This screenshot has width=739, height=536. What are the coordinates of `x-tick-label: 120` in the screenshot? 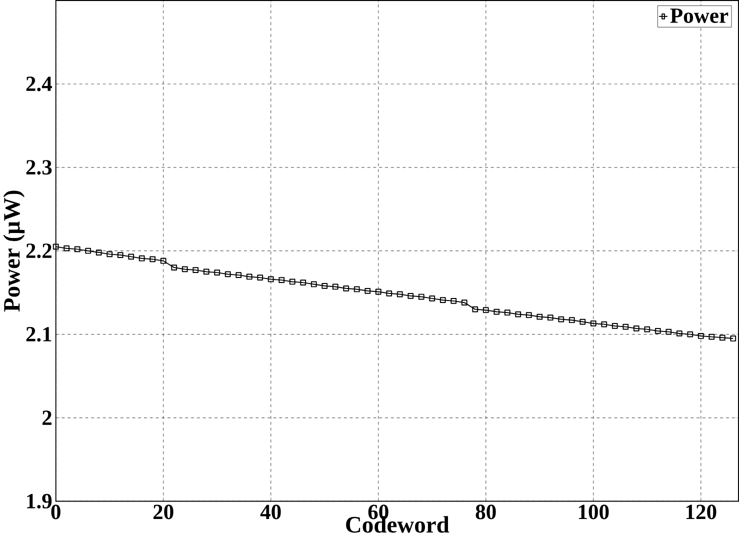 It's located at (701, 512).